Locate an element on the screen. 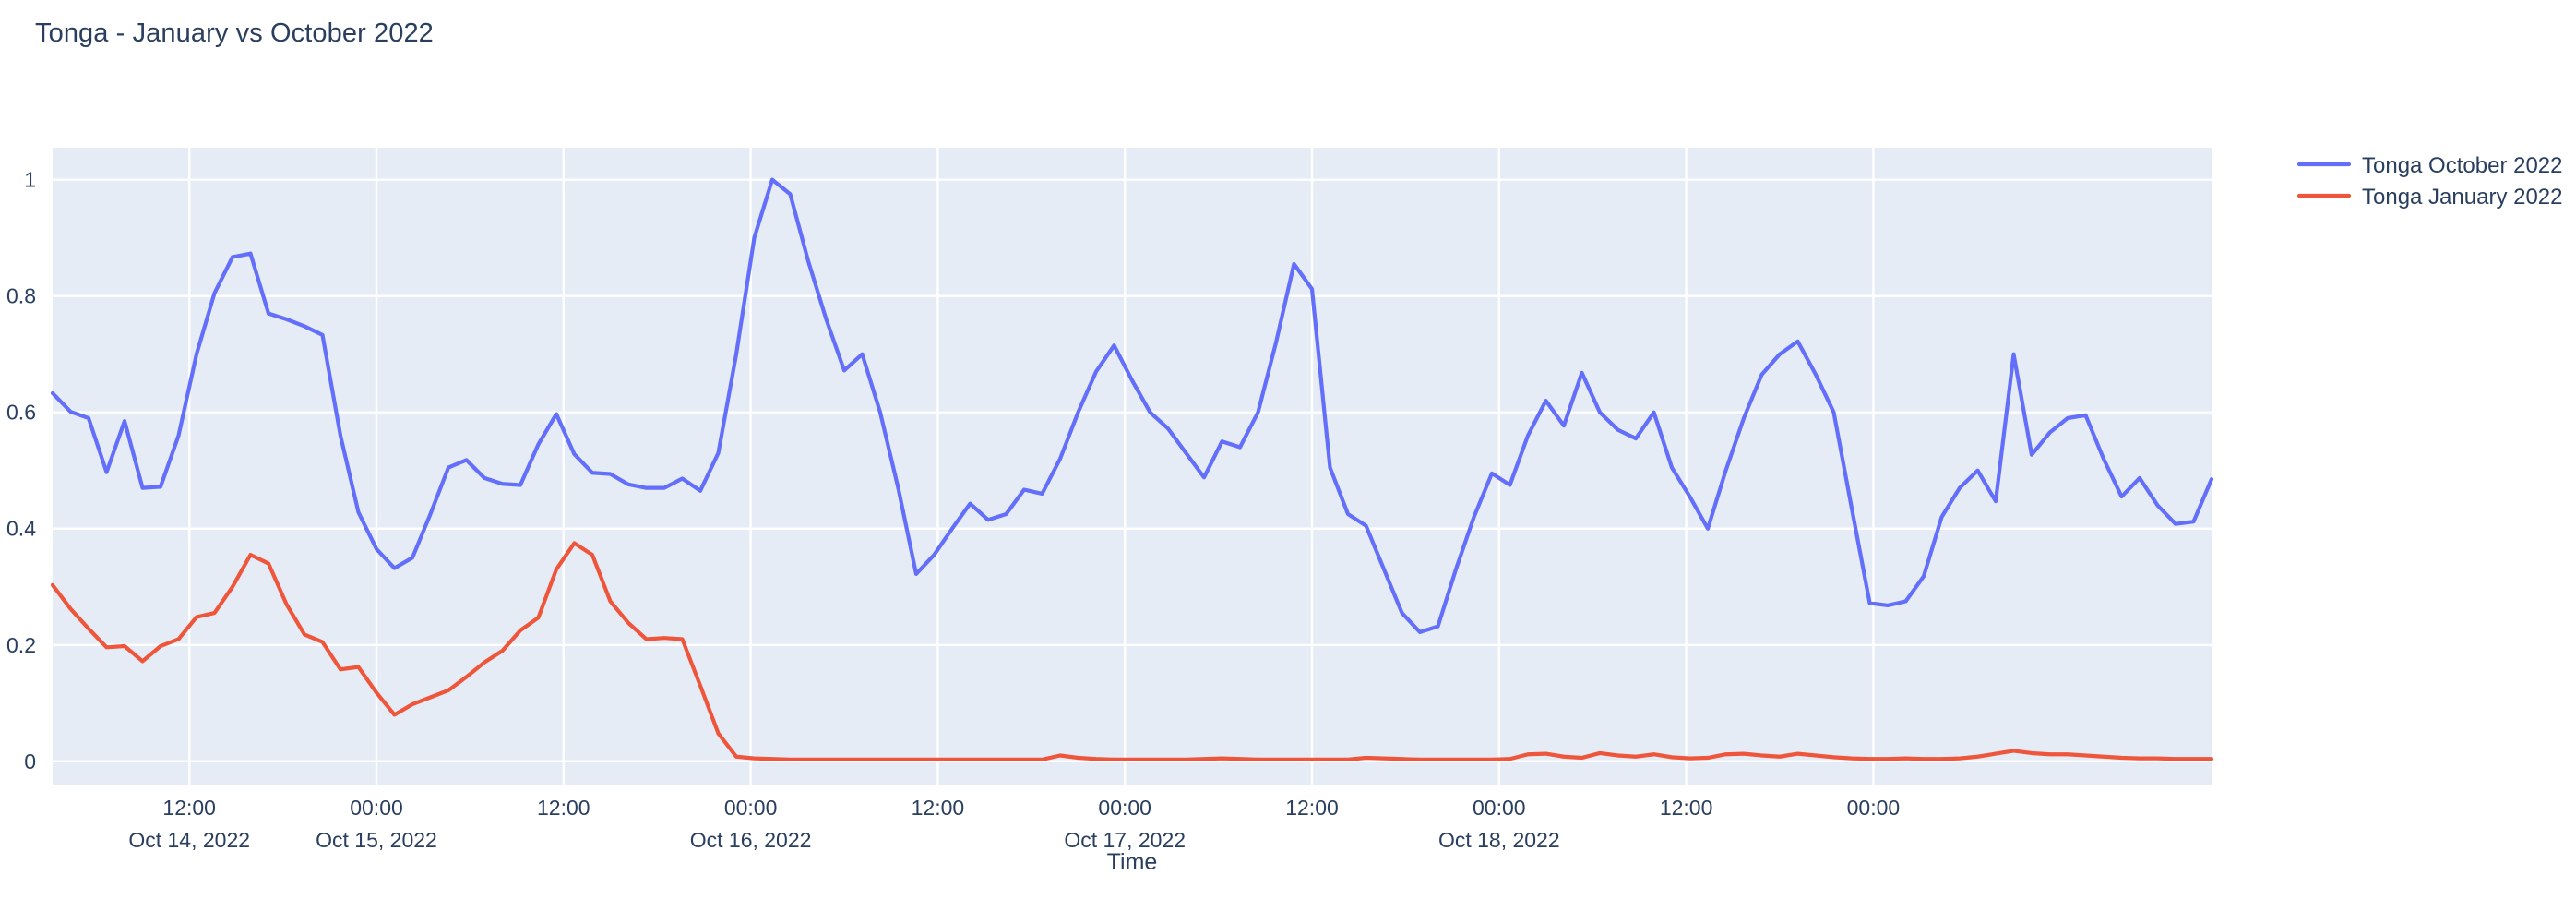  y-axis-tick-label: 1 is located at coordinates (30, 180).